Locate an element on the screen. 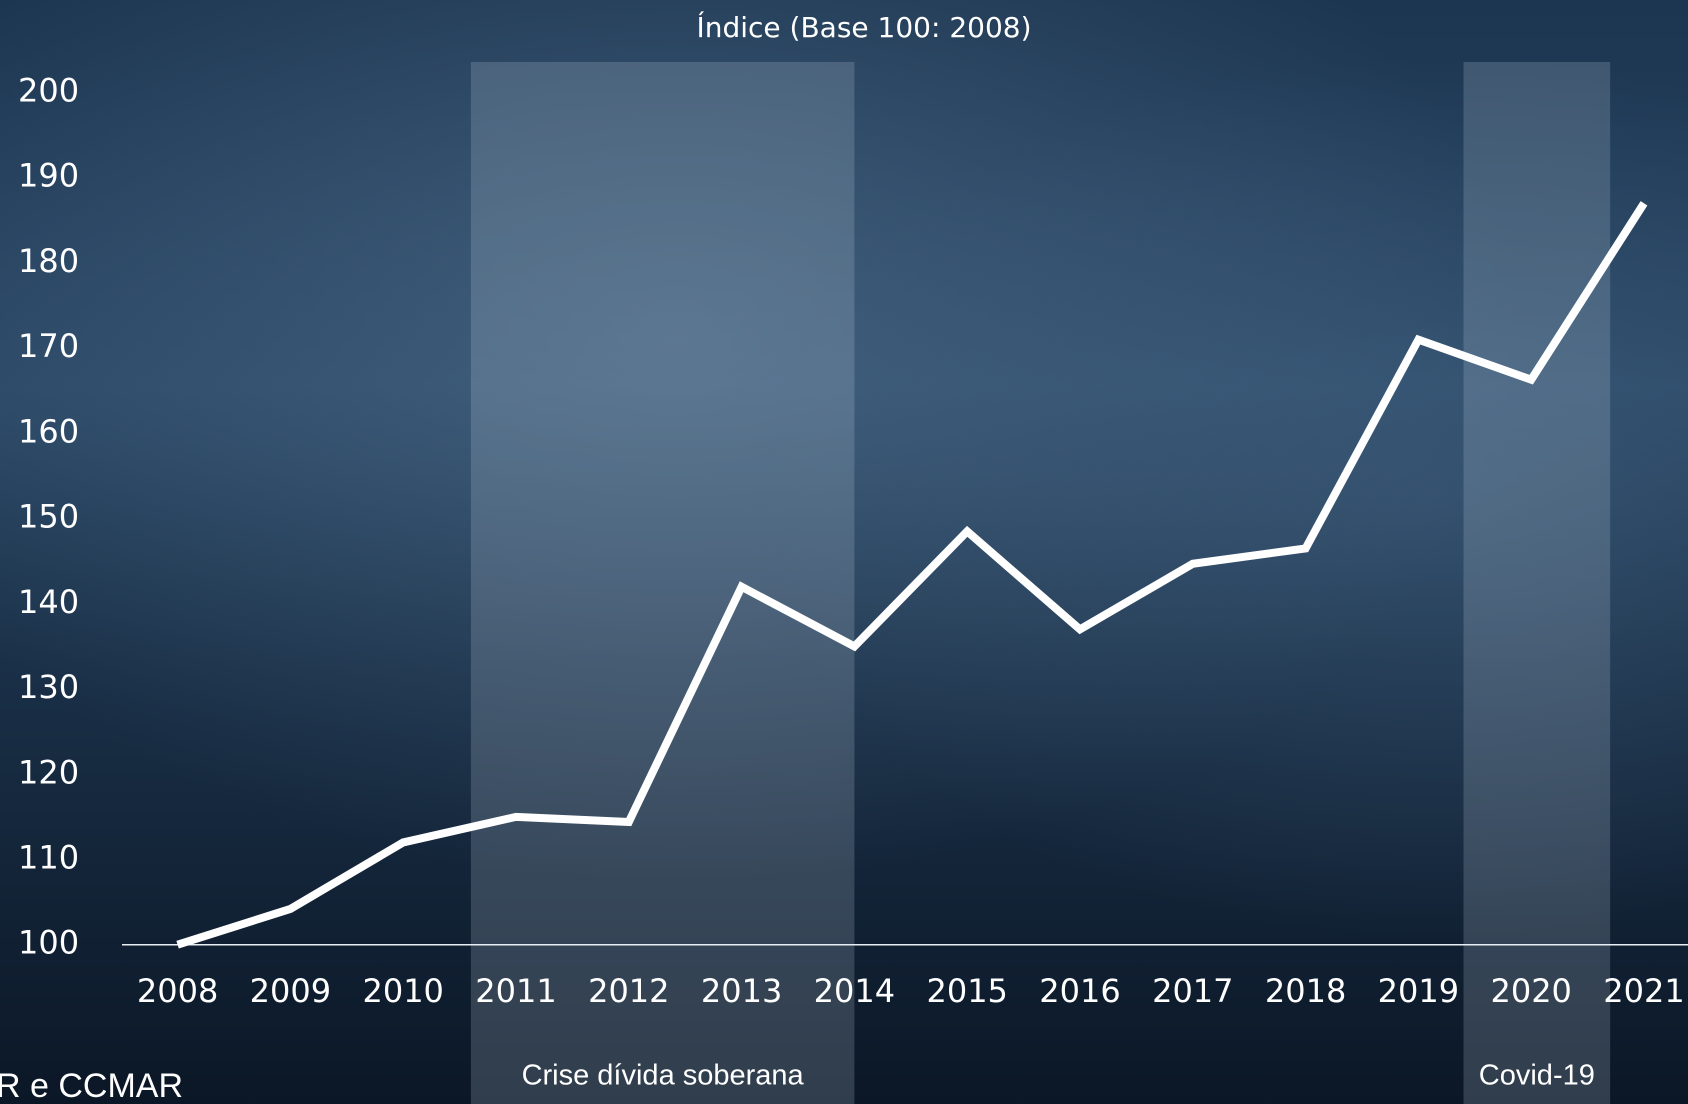 This screenshot has width=1688, height=1104. x-tick-label: 2021 is located at coordinates (1643, 991).